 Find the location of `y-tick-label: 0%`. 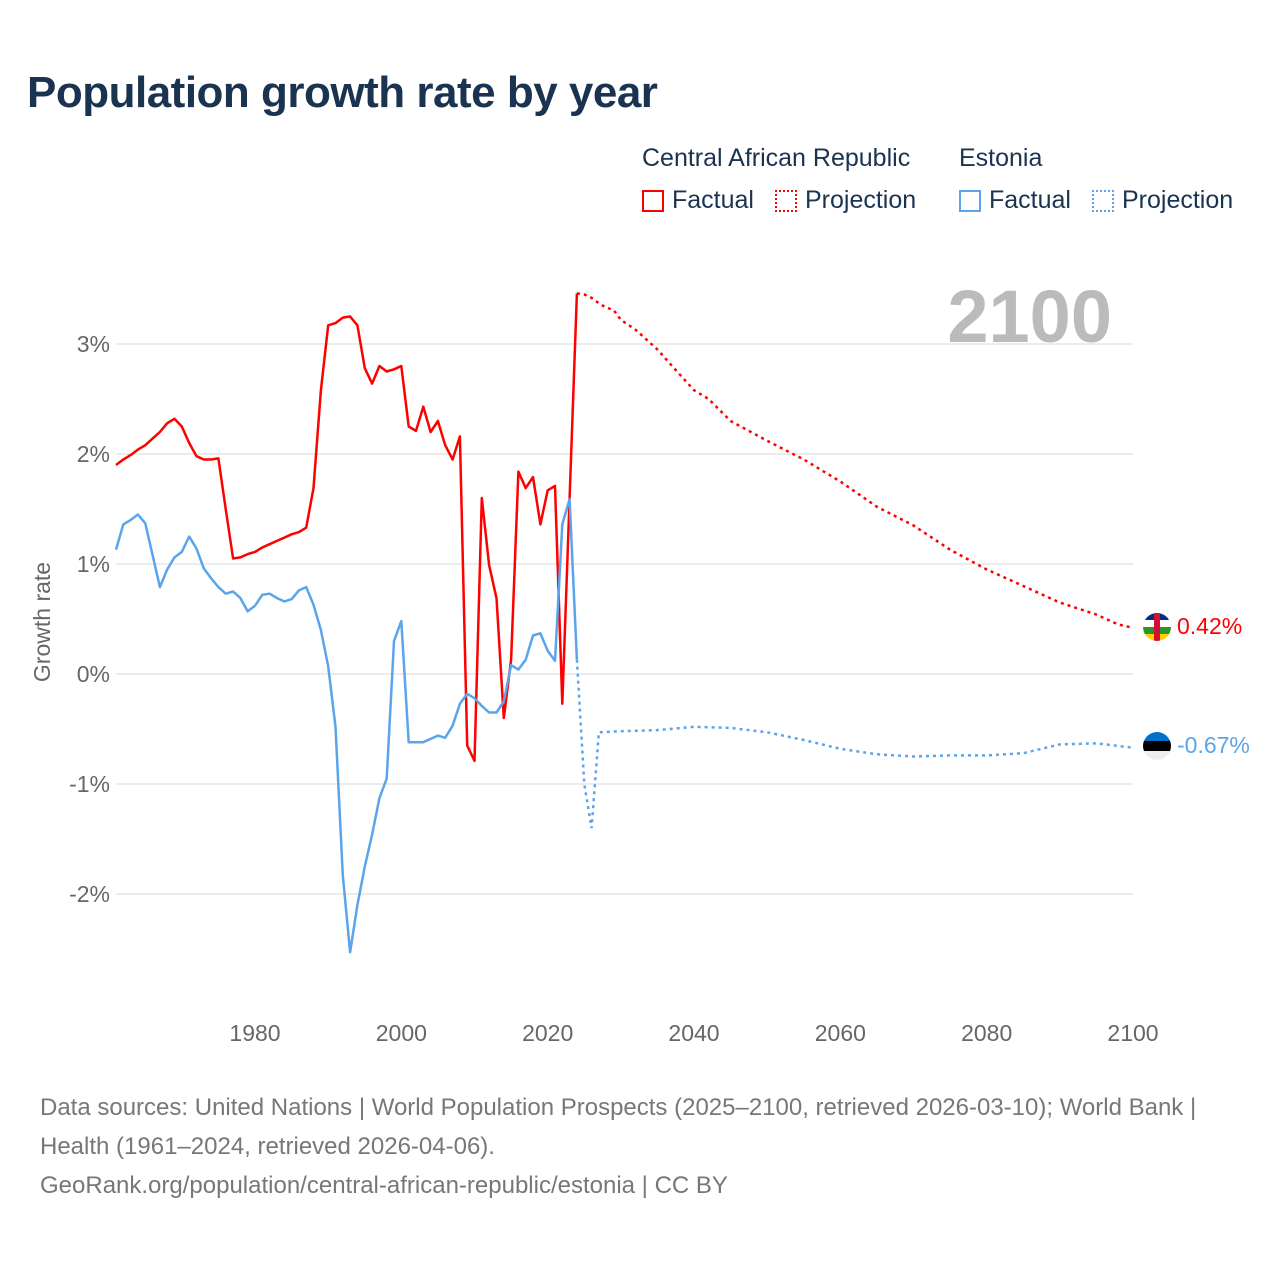

y-tick-label: 0% is located at coordinates (93, 674).